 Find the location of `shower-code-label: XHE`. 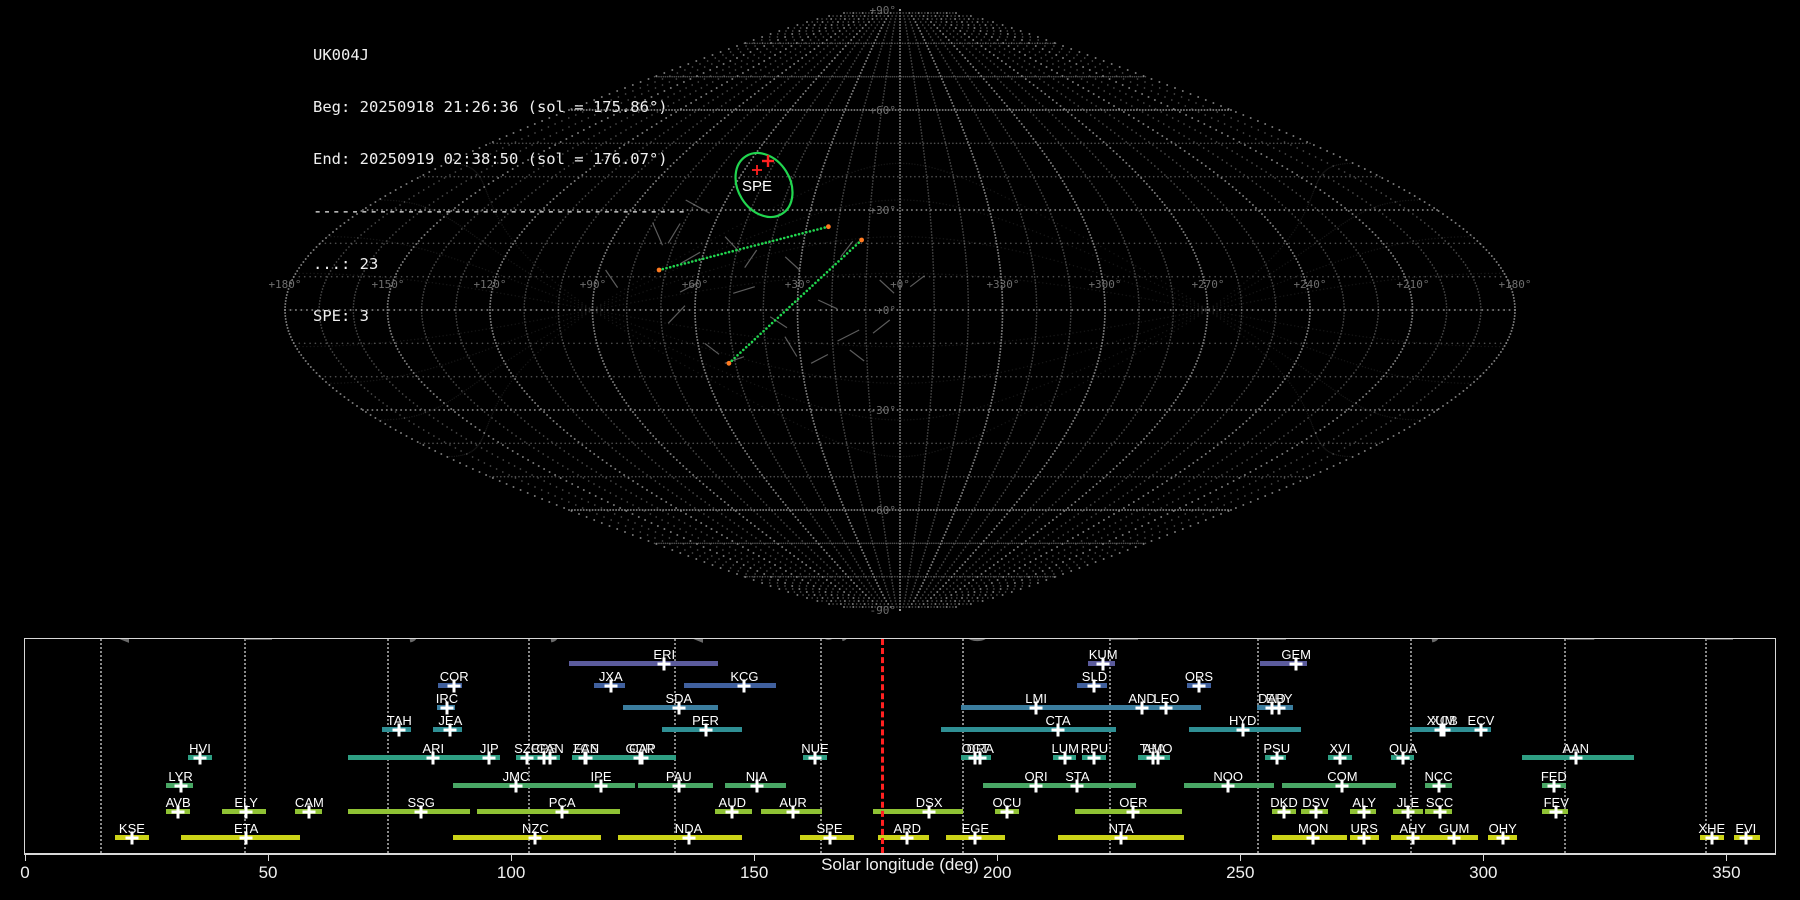

shower-code-label: XHE is located at coordinates (1712, 828).